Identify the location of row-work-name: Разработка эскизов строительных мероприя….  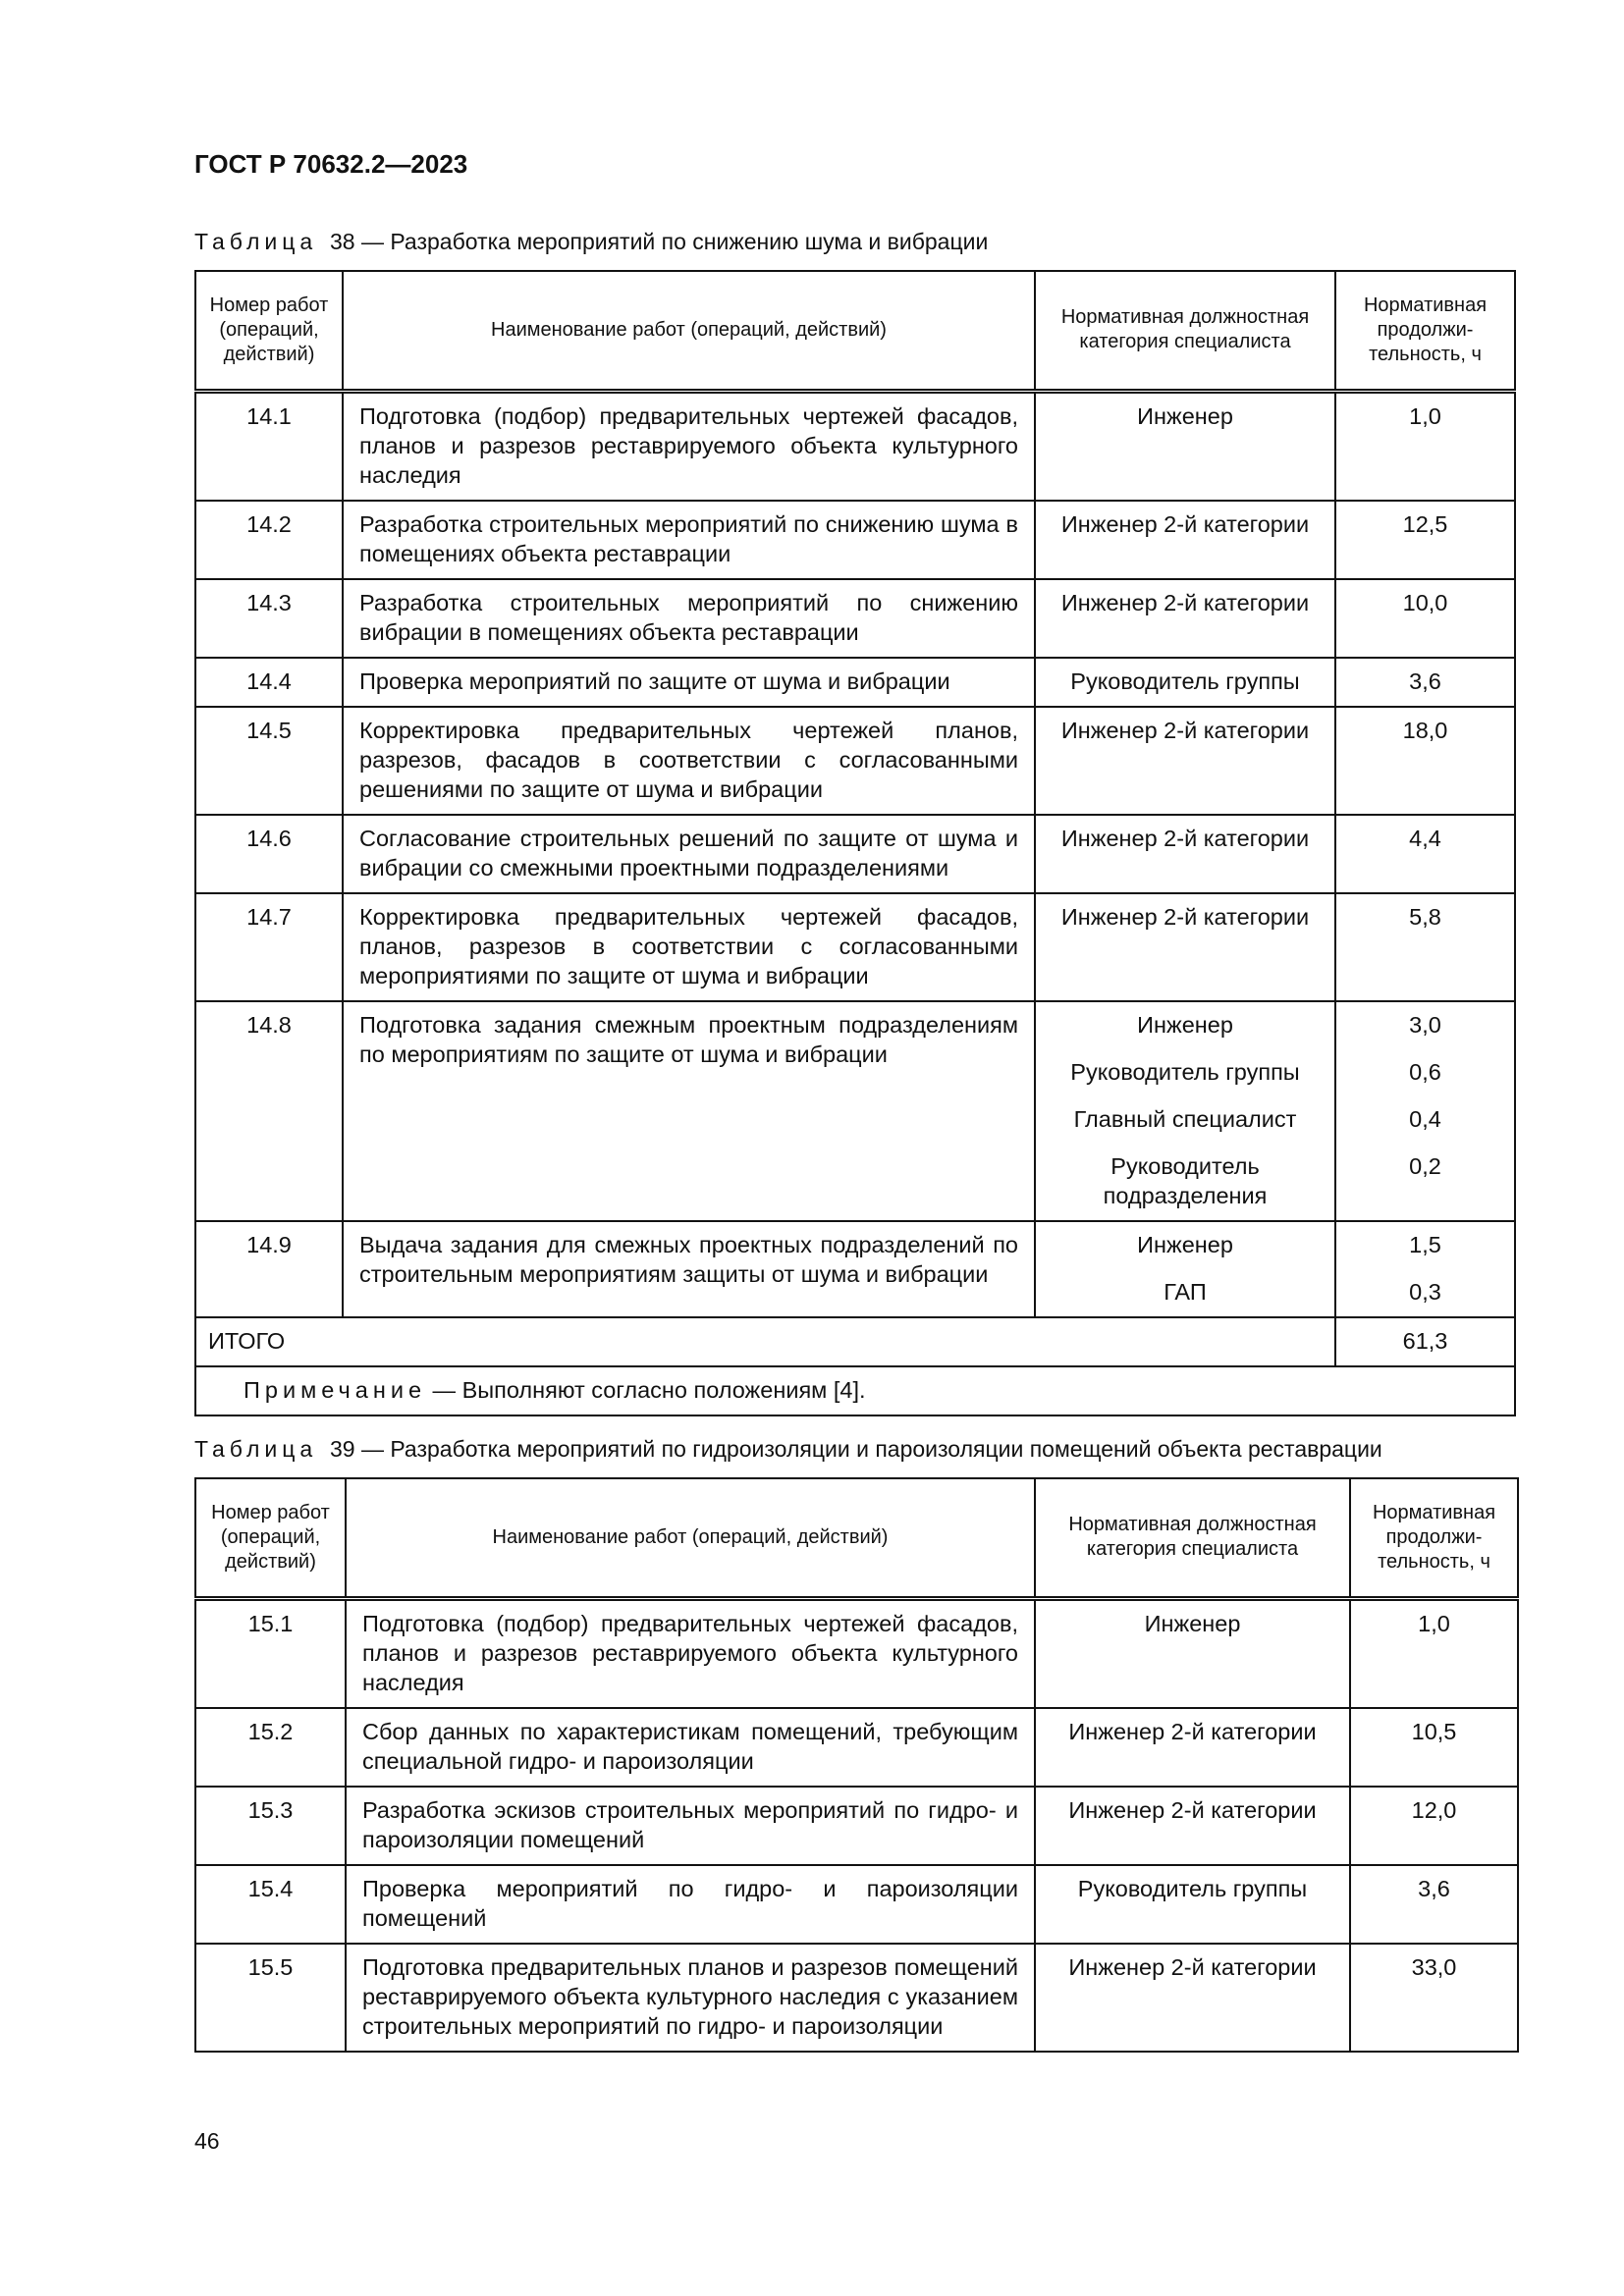
(690, 1826).